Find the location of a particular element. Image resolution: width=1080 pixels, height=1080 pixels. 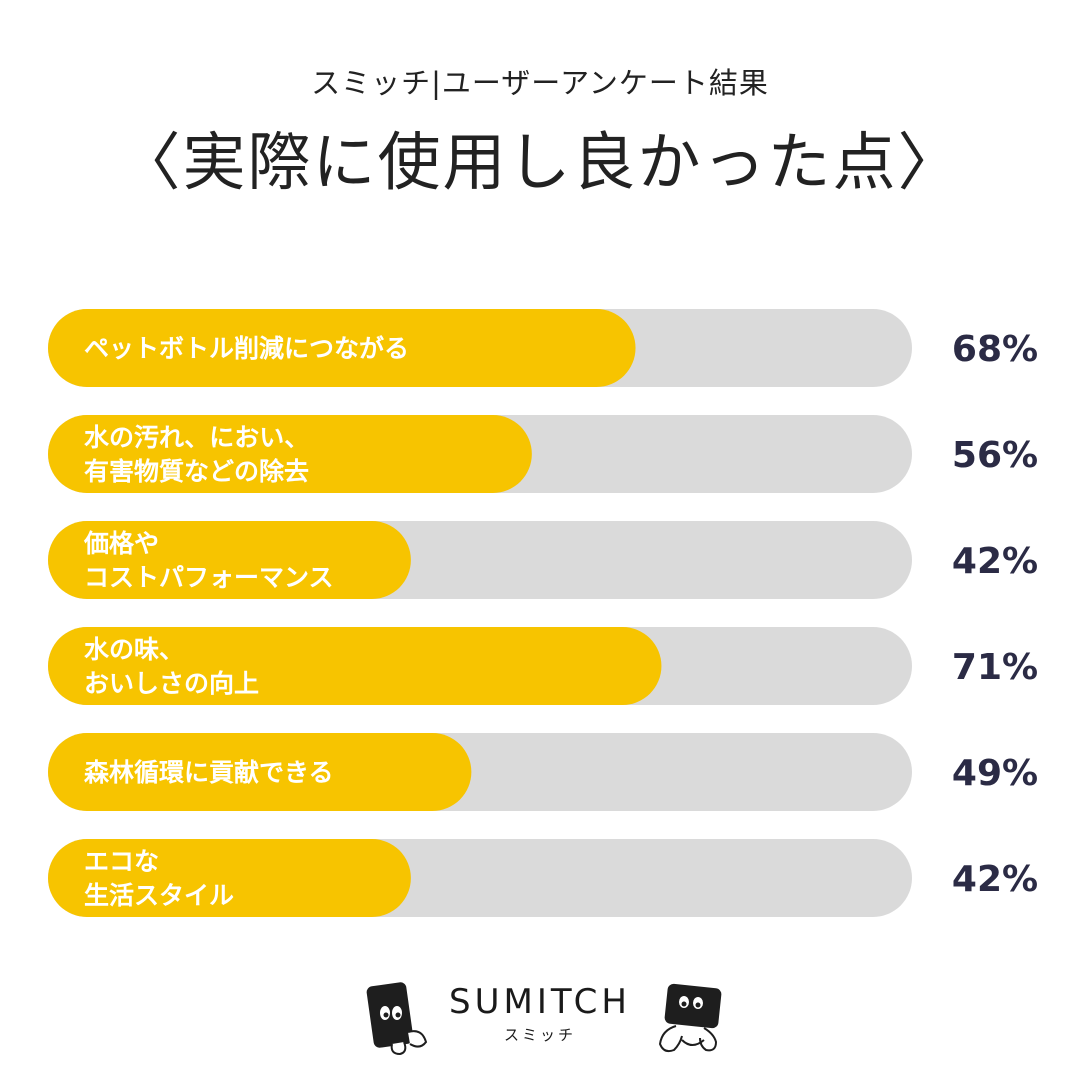

category-label: 水の味、 is located at coordinates (134, 649).